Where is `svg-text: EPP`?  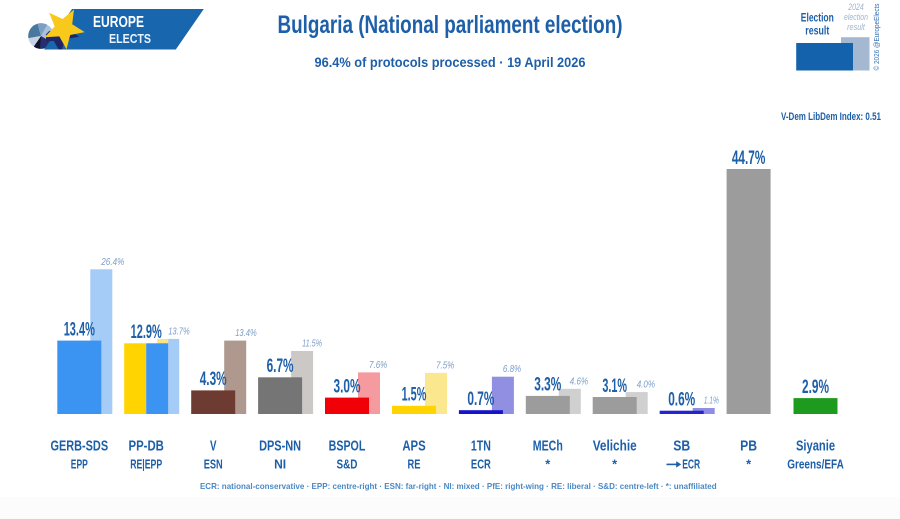 svg-text: EPP is located at coordinates (79, 465).